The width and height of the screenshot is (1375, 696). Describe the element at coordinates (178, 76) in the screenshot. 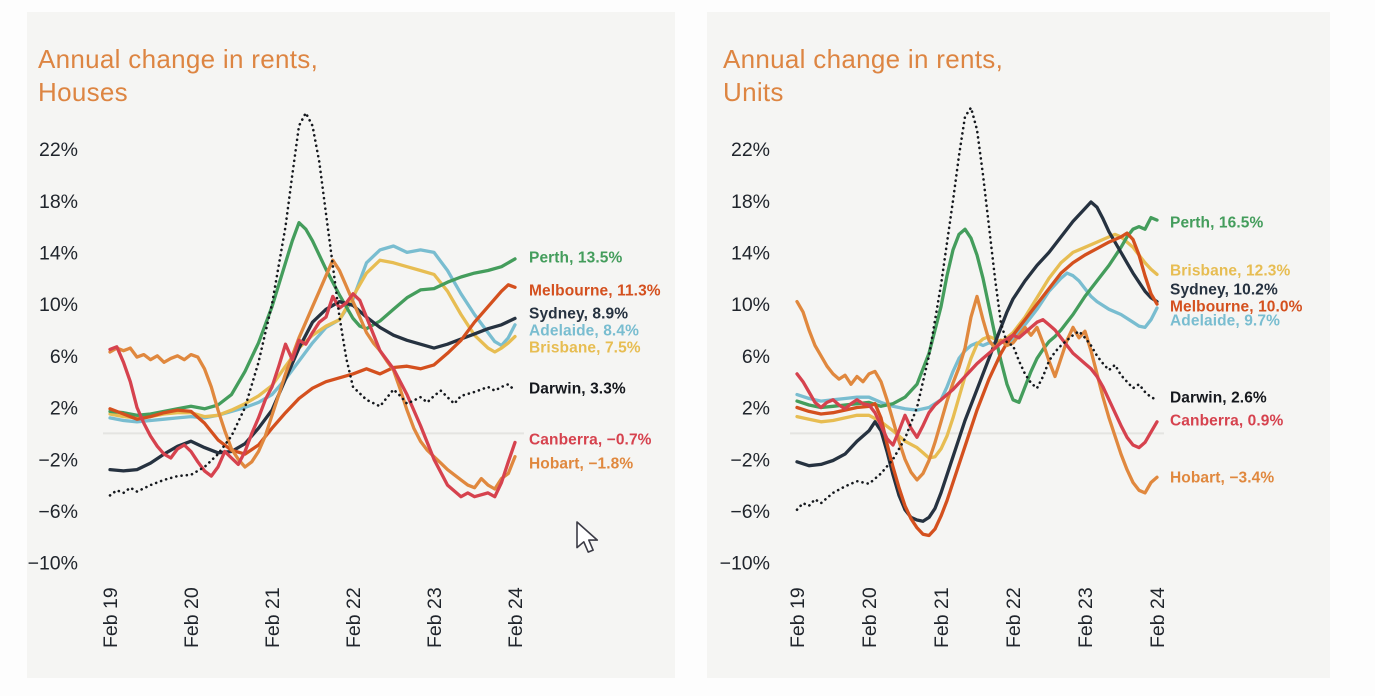

I see `chart-title-houses: Annual change in rents, Houses` at that location.